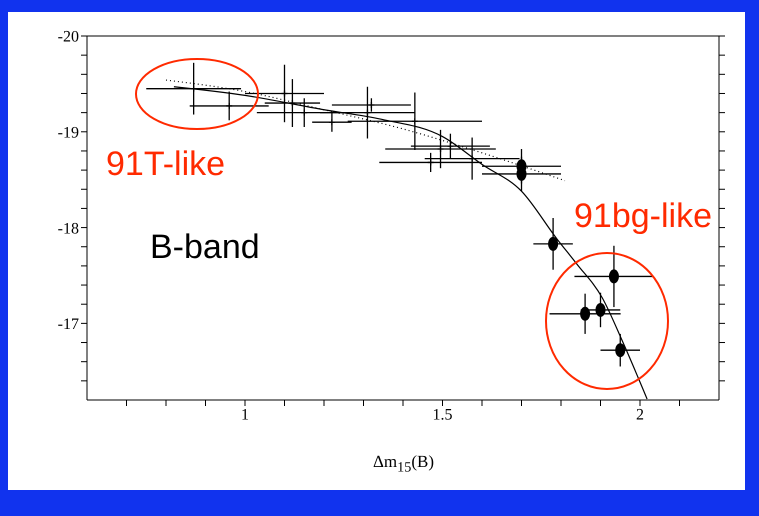  Describe the element at coordinates (245, 415) in the screenshot. I see `x-tick-label: 1` at that location.